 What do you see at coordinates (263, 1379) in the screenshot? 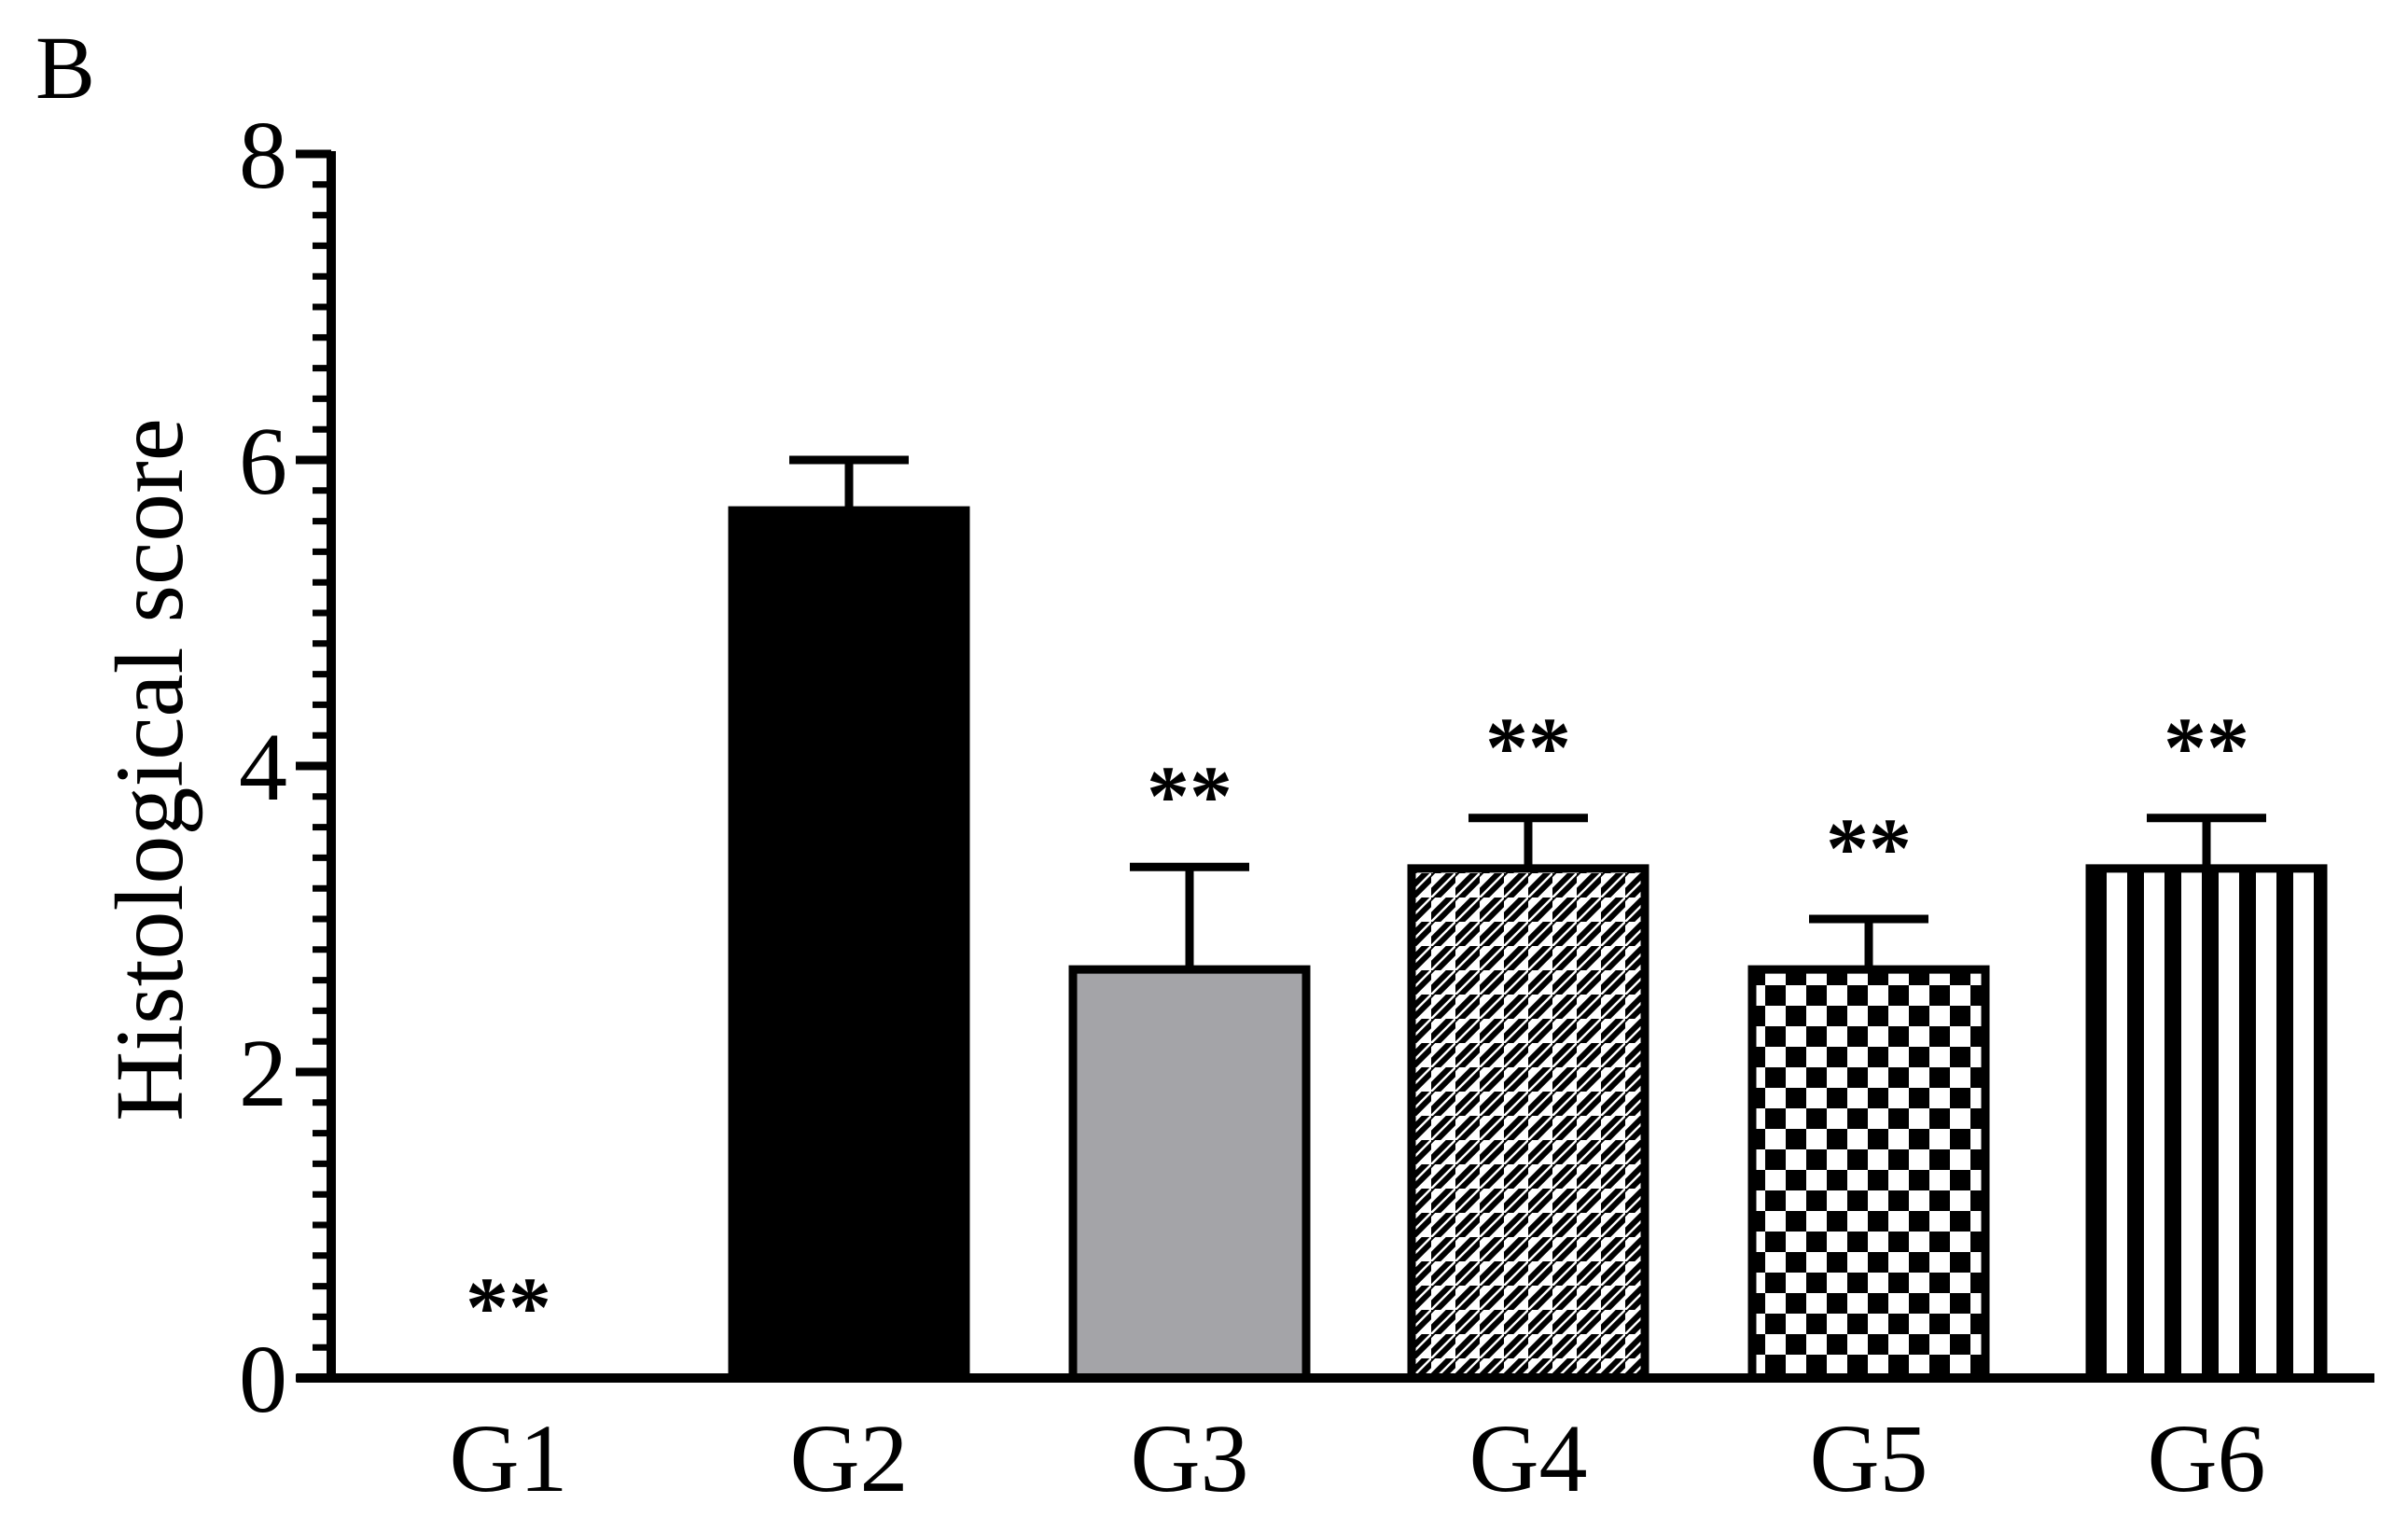
I see `y-tick-label-0: 0` at bounding box center [263, 1379].